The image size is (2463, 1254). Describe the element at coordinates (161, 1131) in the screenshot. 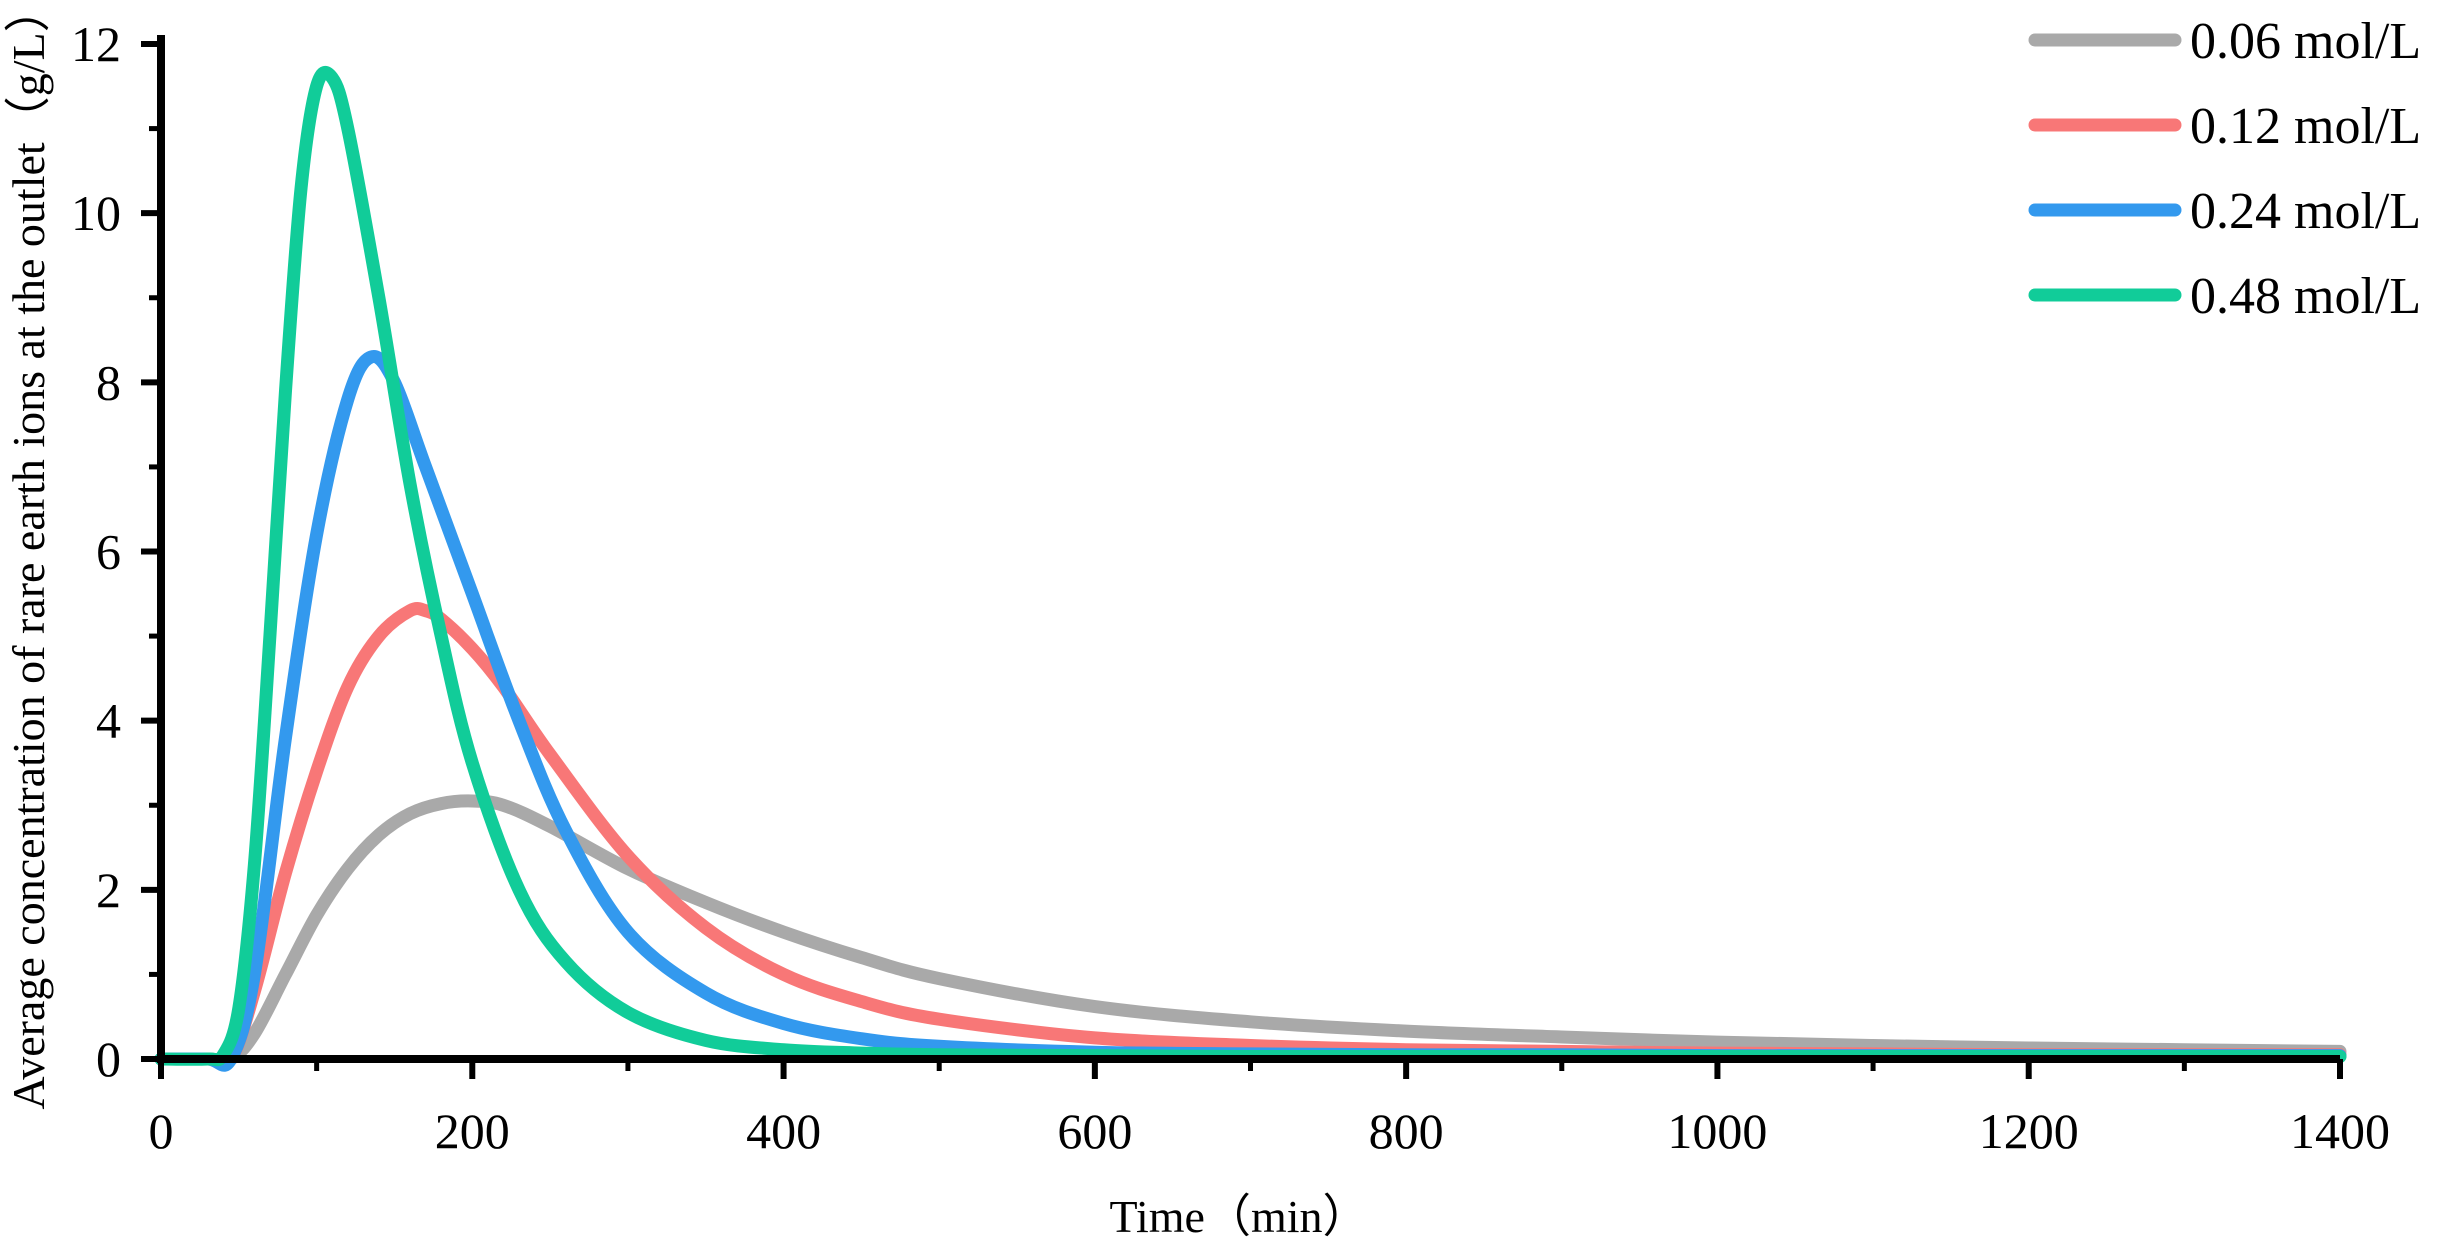

I see `x-tick-label: 0` at that location.